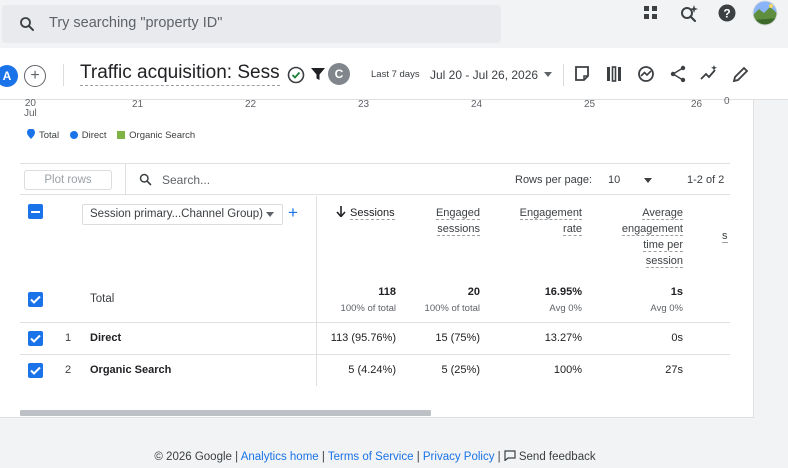  Describe the element at coordinates (572, 229) in the screenshot. I see `rate-header-line2: rate` at that location.